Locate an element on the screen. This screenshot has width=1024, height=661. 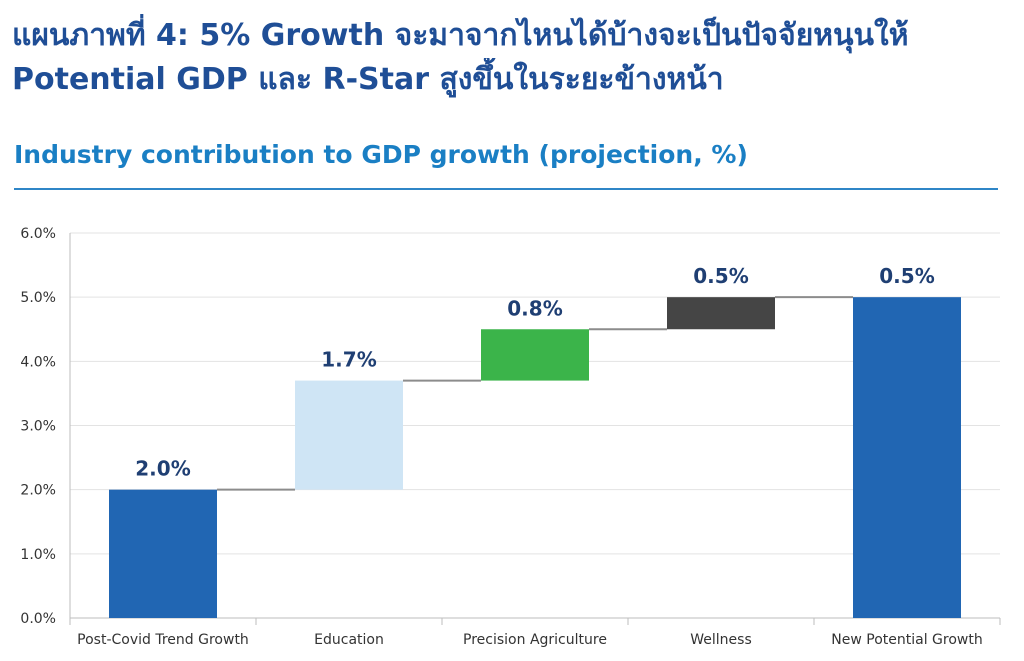
title-divider is located at coordinates (506, 189).